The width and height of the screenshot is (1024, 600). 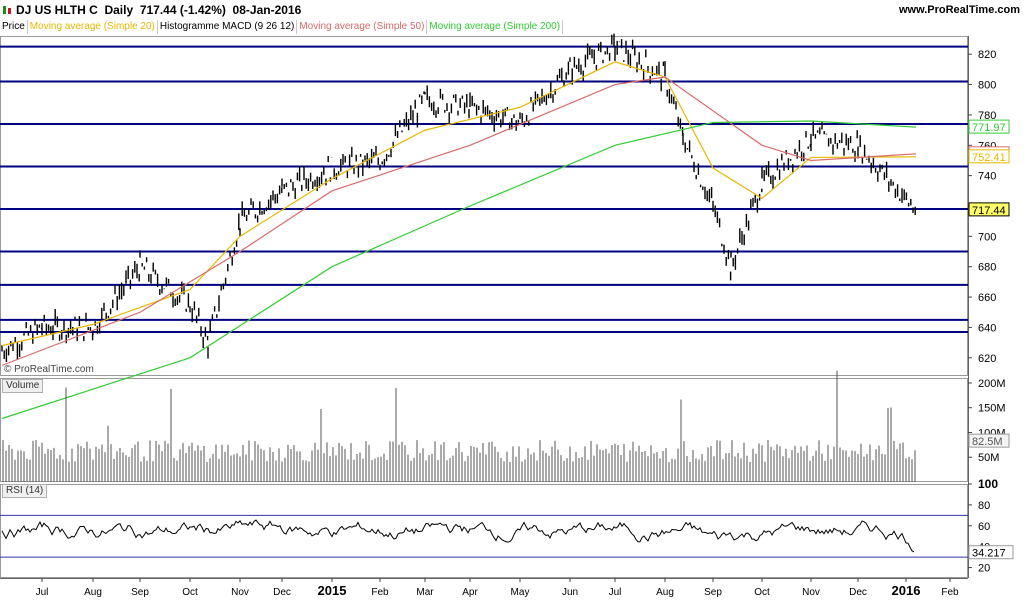 I want to click on rsi-tick-label: 100, so click(x=988, y=484).